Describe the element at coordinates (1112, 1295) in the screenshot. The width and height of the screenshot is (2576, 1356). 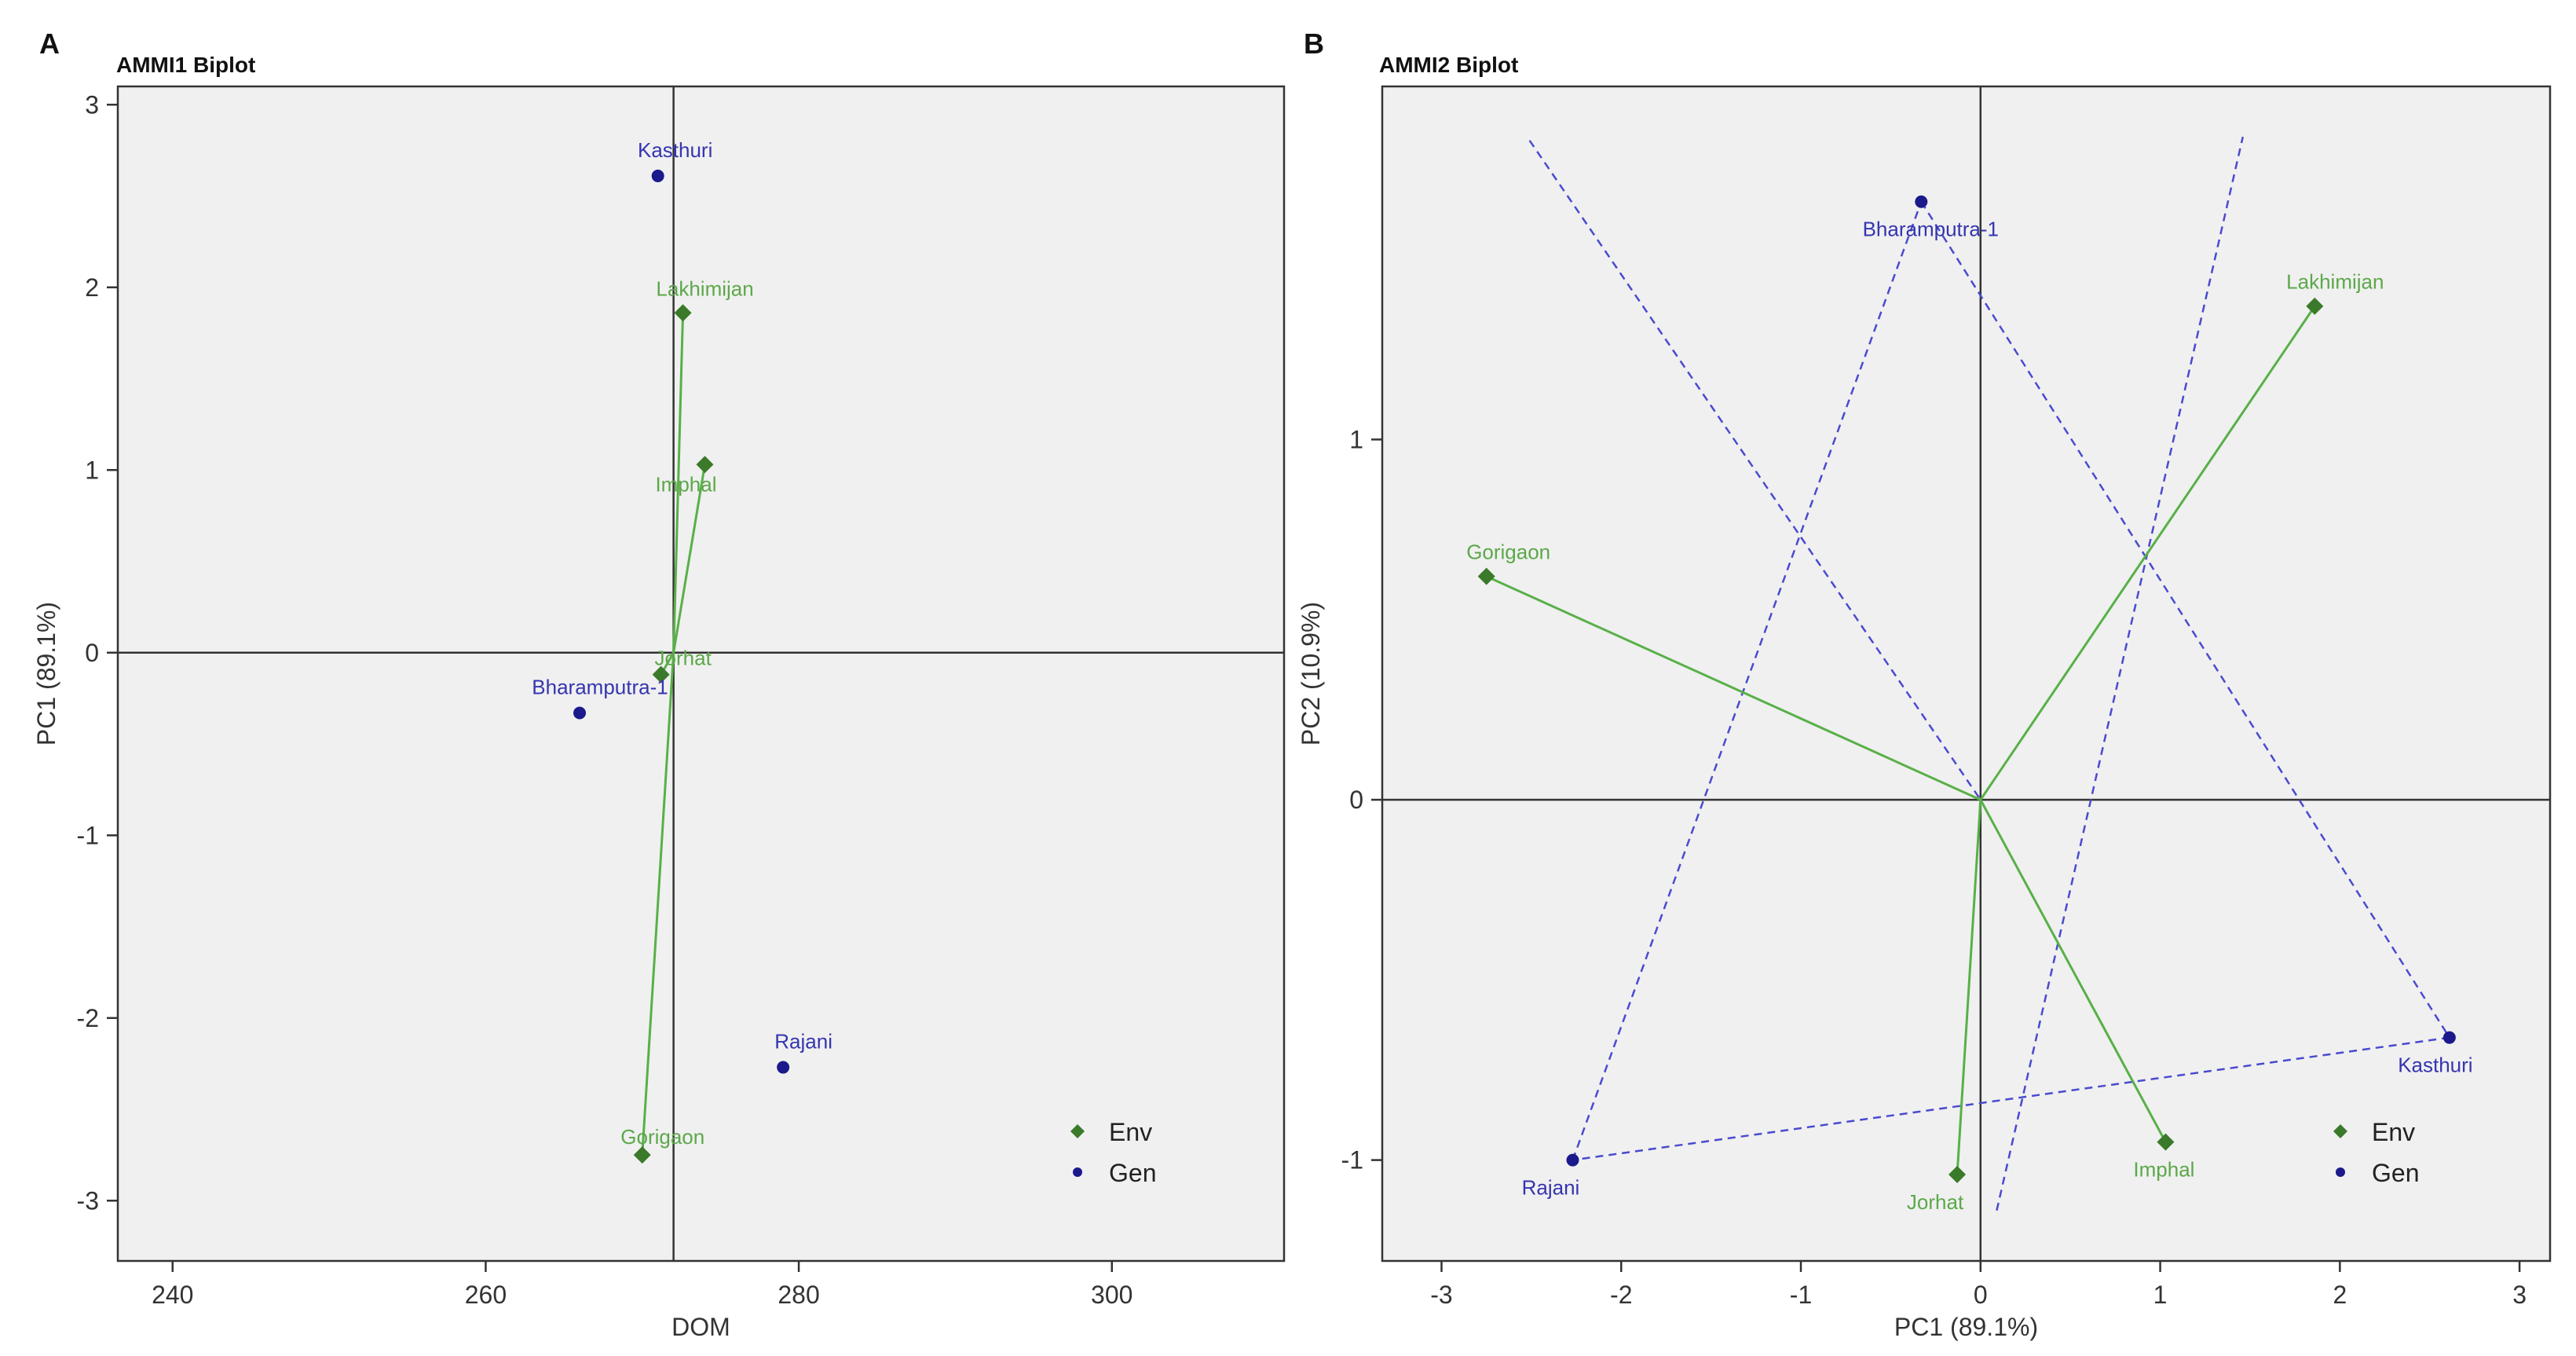
I see `x-tick-label: 300` at that location.